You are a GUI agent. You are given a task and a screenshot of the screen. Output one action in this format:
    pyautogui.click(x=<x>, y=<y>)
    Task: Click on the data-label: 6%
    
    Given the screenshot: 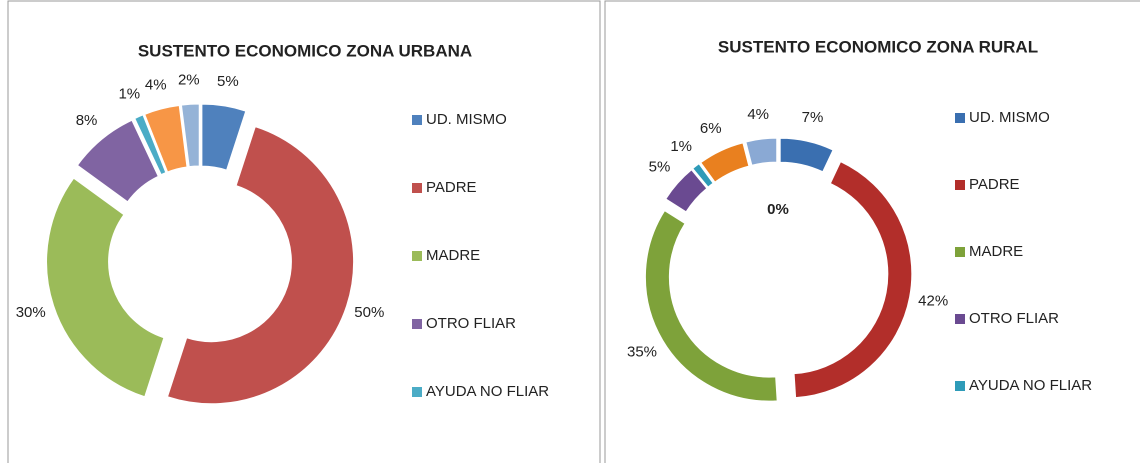 What is the action you would take?
    pyautogui.click(x=711, y=128)
    